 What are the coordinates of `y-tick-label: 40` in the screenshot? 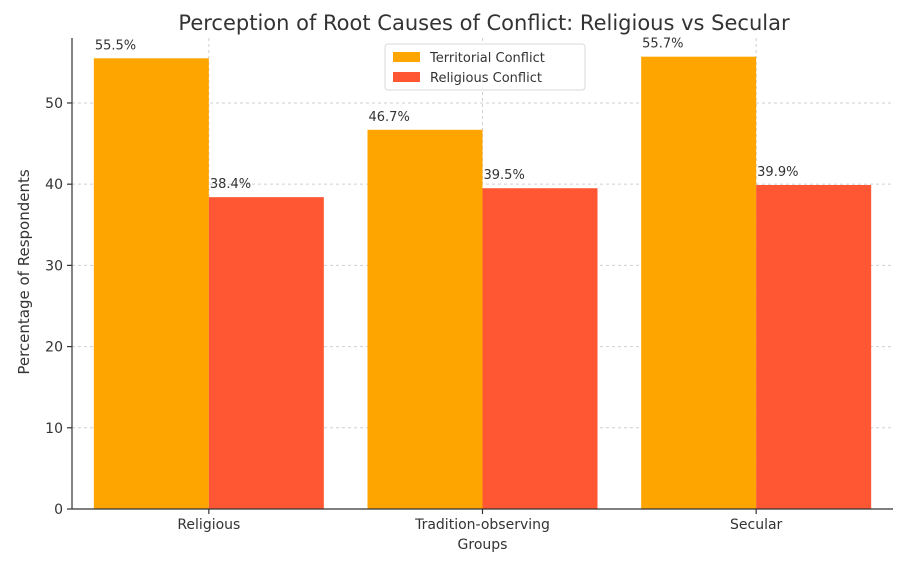 It's located at (54, 185).